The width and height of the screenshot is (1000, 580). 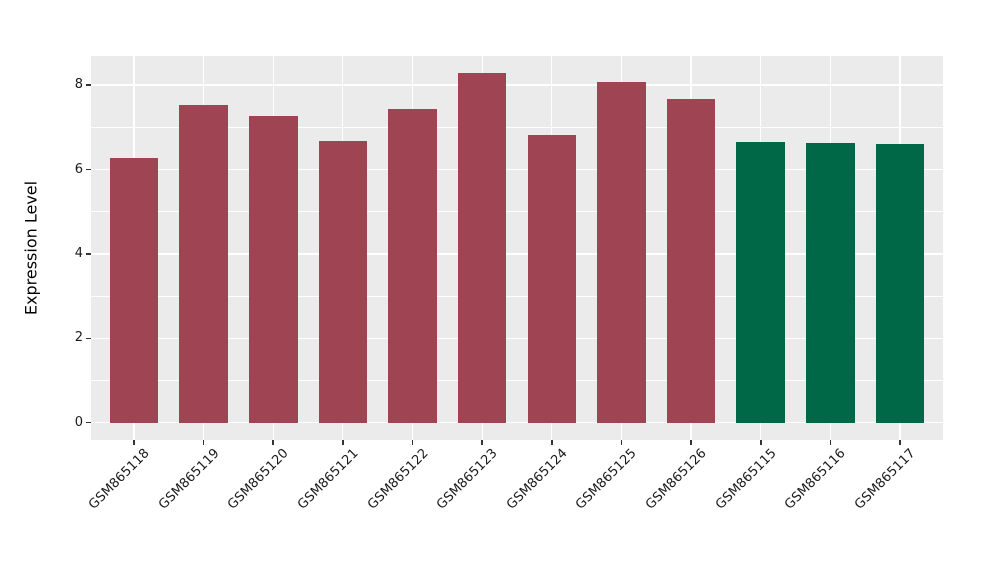 I want to click on y-tick-label-2: 2, so click(x=78, y=338).